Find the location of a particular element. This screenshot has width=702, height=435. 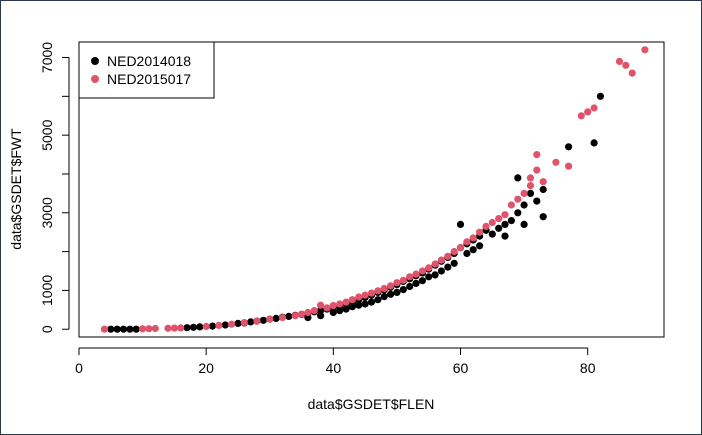

x-tick-label: 60 is located at coordinates (461, 368).